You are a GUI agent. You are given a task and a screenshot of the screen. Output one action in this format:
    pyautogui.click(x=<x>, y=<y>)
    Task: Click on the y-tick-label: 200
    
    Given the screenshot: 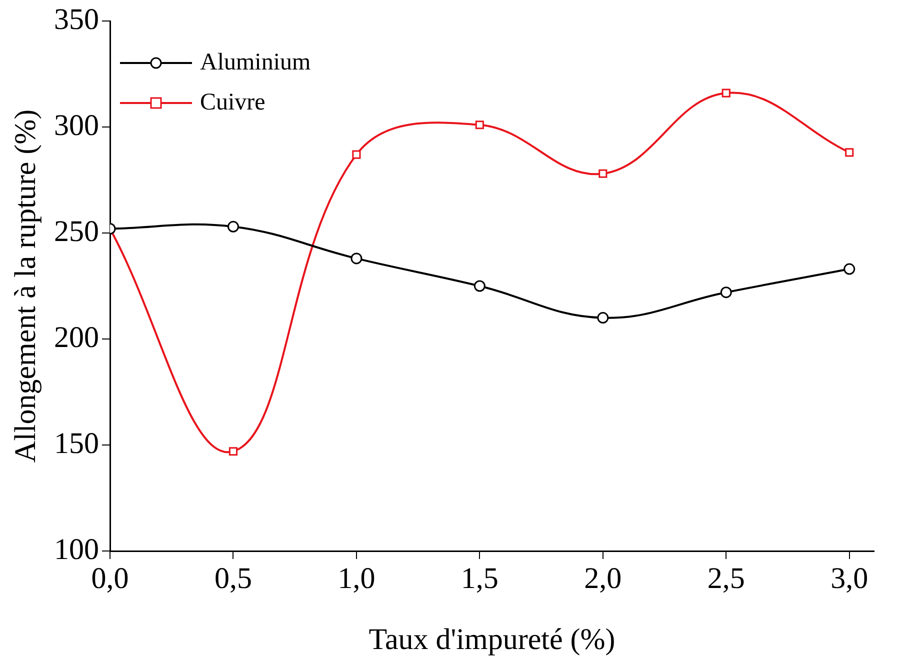 What is the action you would take?
    pyautogui.click(x=76, y=337)
    